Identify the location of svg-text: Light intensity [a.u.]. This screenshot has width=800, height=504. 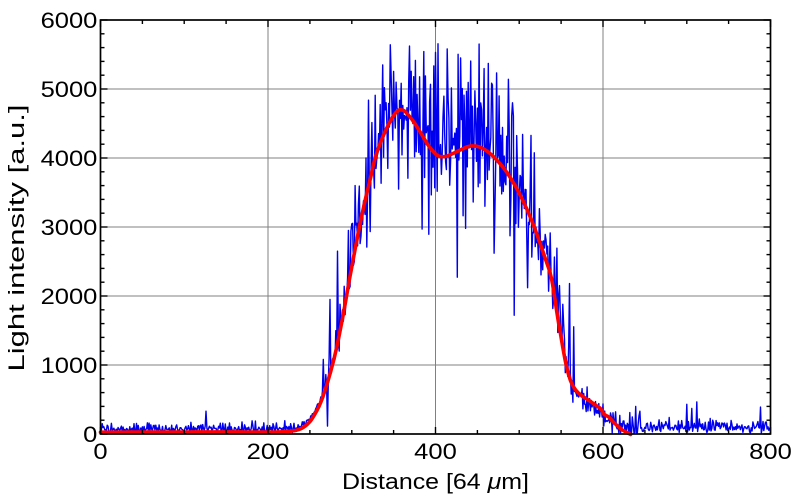
(16, 238).